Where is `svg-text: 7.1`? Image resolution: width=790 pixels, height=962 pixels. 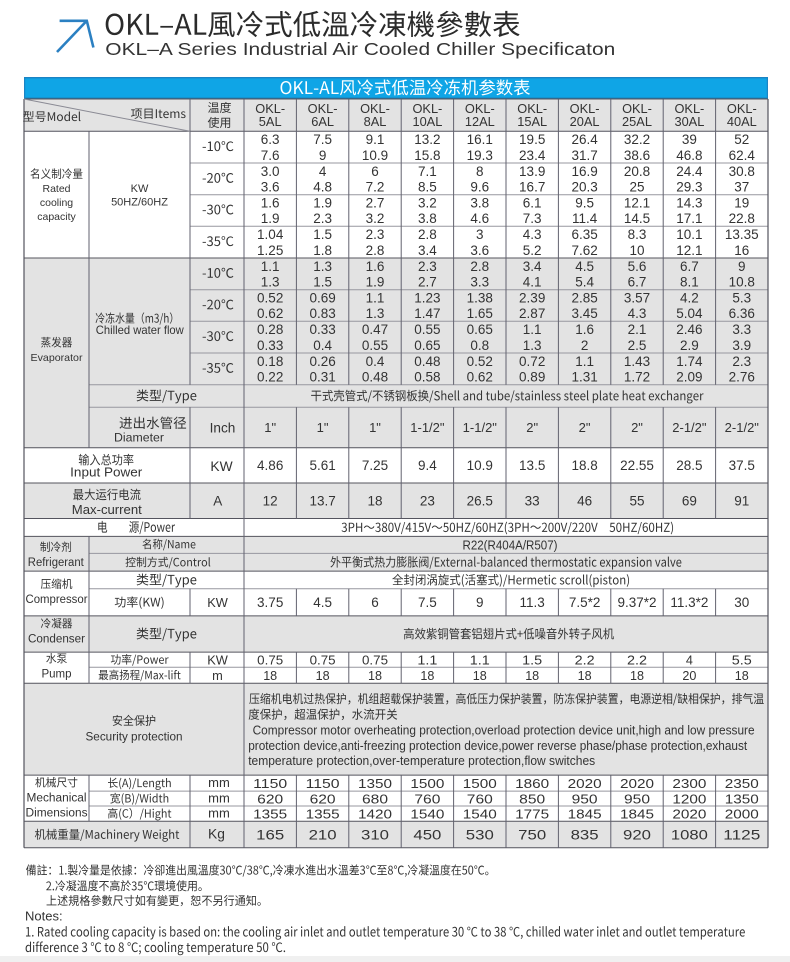 svg-text: 7.1 is located at coordinates (427, 171).